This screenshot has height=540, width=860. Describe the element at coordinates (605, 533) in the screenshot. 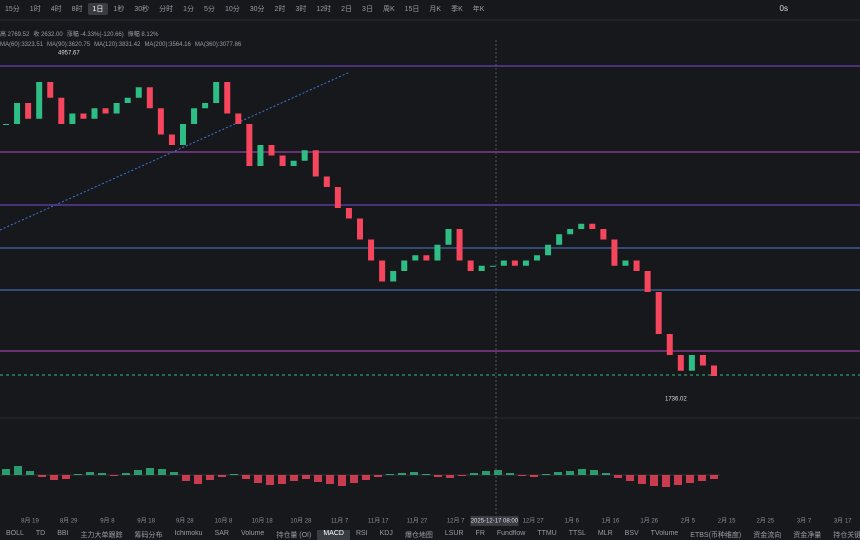

I see `indicator-tab: MLR` at that location.